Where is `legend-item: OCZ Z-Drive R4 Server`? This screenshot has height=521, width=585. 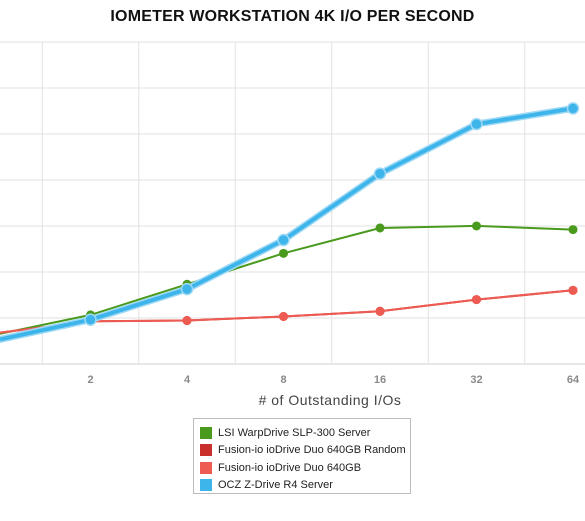
legend-item: OCZ Z-Drive R4 Server is located at coordinates (302, 486).